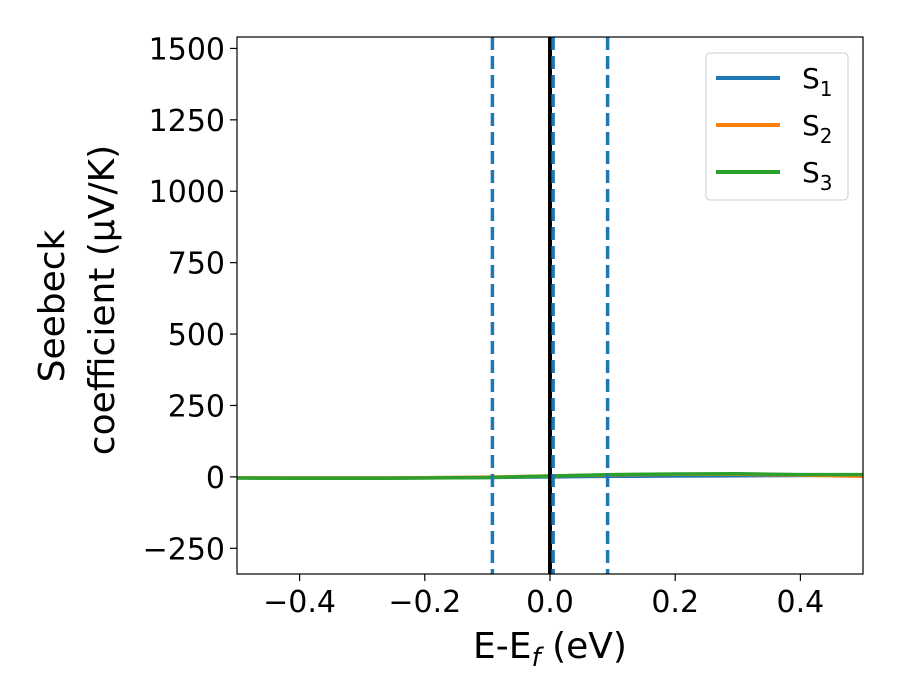 The image size is (900, 700). What do you see at coordinates (550, 602) in the screenshot?
I see `x-tick-label: 0.0` at bounding box center [550, 602].